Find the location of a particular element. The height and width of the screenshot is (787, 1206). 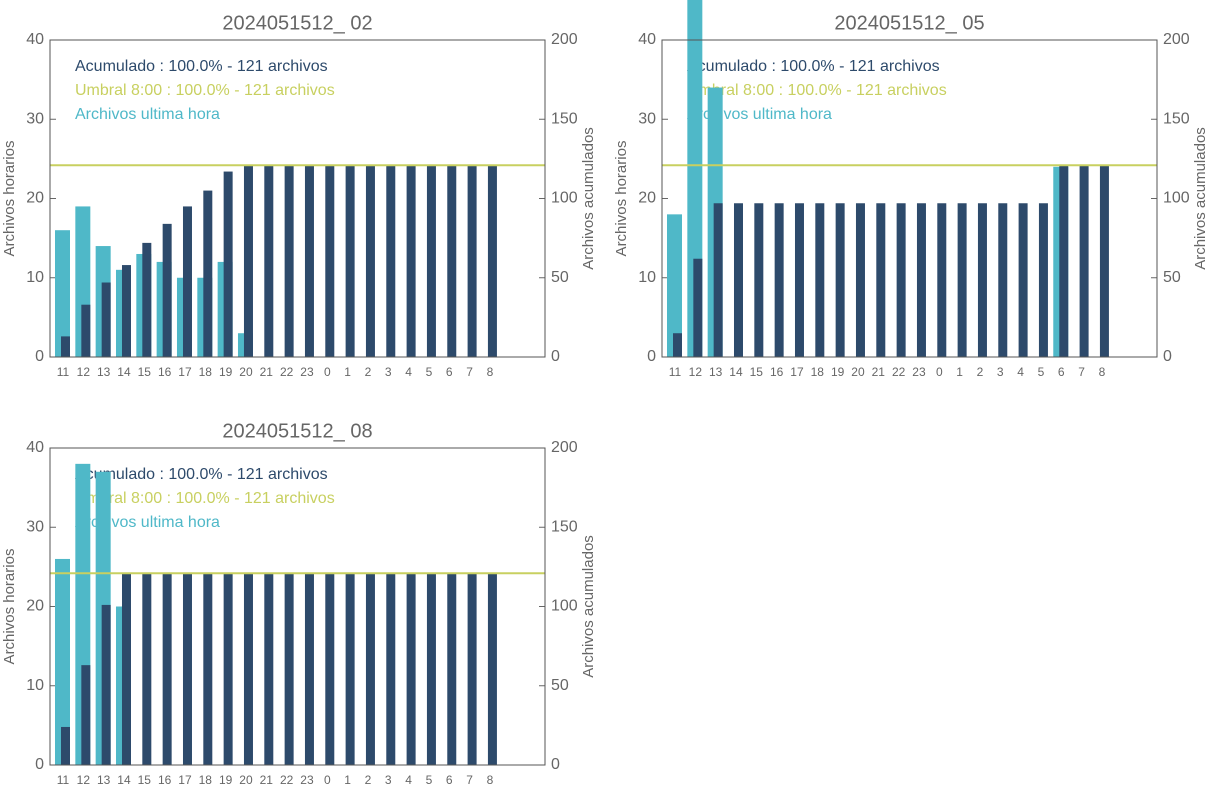

x-tick-label: 14 is located at coordinates (736, 372).